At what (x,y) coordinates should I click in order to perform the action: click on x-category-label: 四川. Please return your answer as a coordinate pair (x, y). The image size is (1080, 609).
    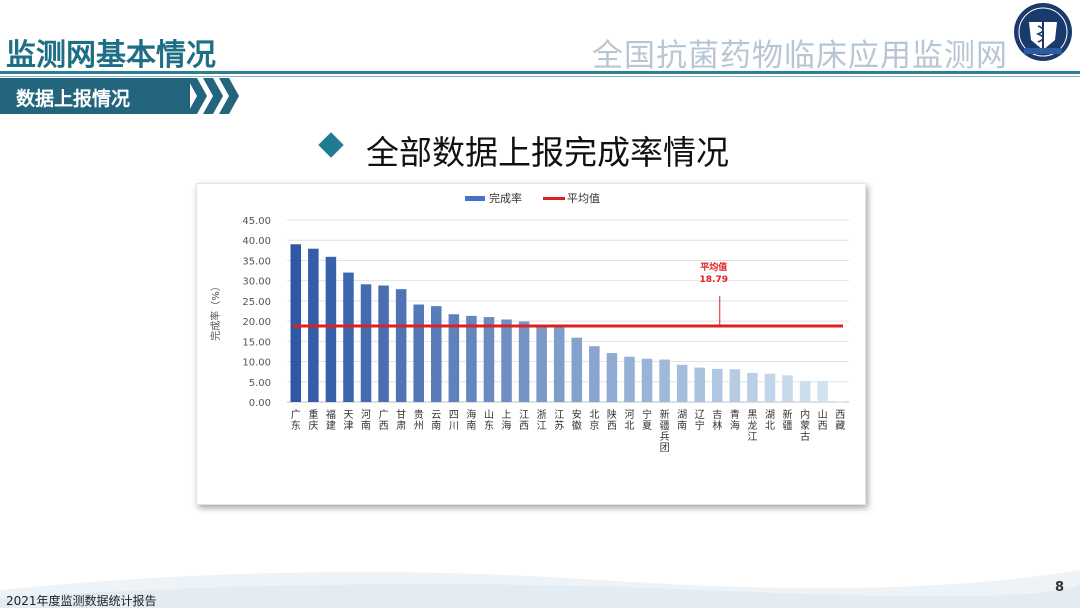
    Looking at the image, I should click on (454, 421).